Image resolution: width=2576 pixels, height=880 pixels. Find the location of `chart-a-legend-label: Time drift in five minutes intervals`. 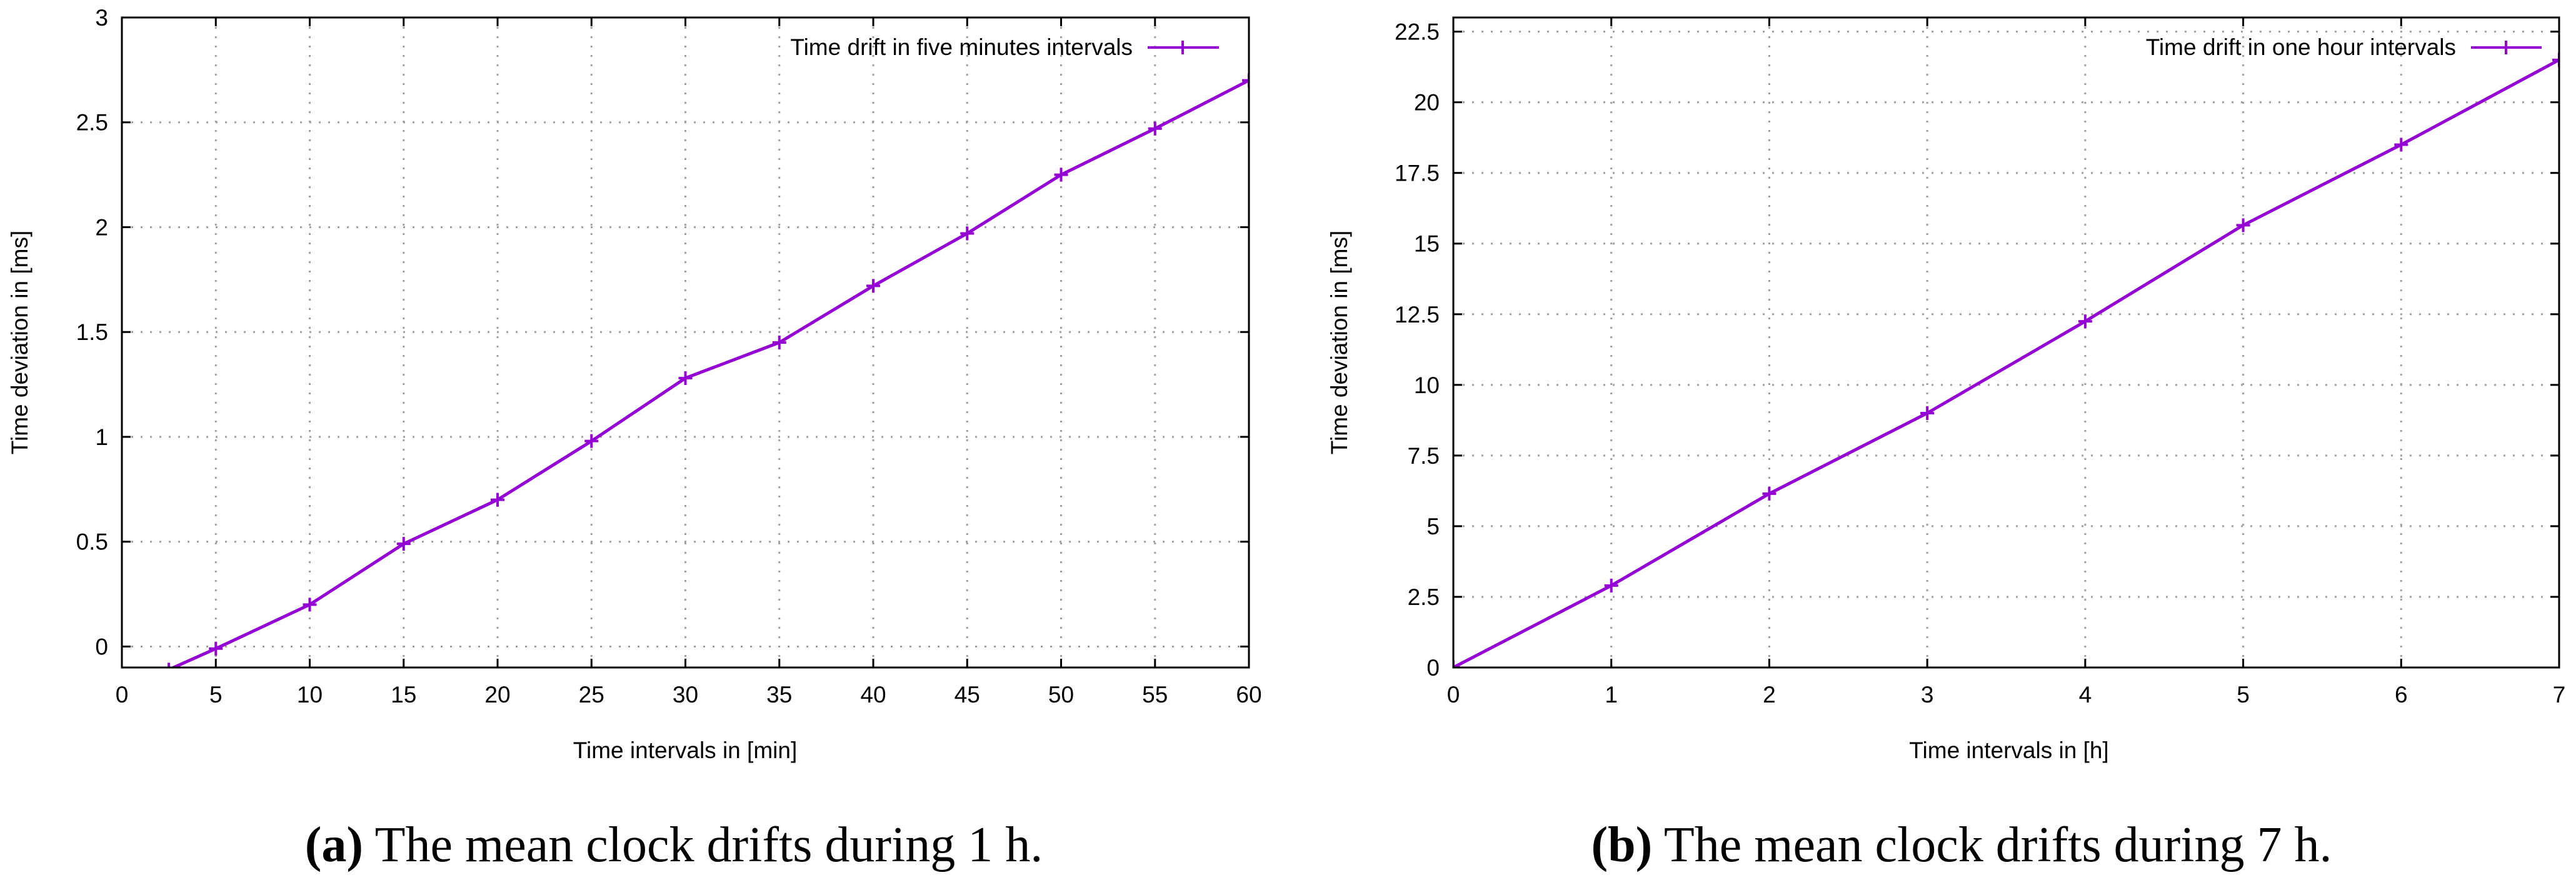

chart-a-legend-label: Time drift in five minutes intervals is located at coordinates (961, 47).